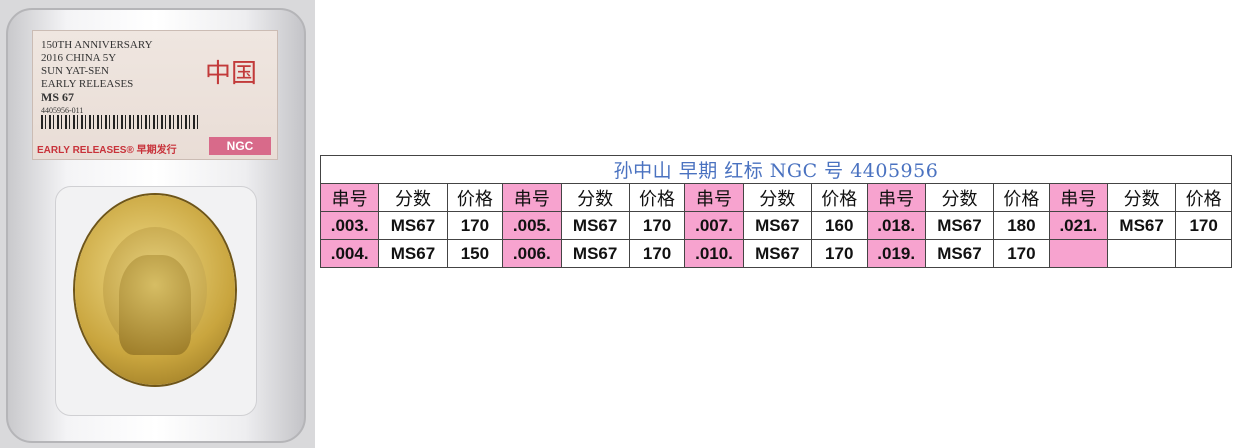 Image resolution: width=1239 pixels, height=448 pixels. I want to click on table-title: 孙中山 早期 红标 NGC 号 4405956, so click(776, 169).